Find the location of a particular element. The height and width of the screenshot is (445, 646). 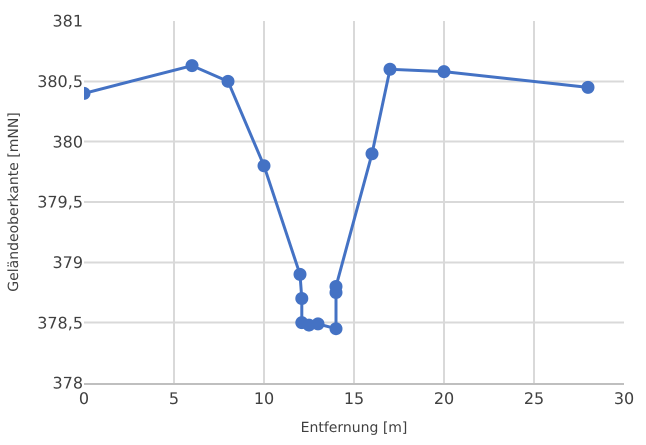

y-axis-title: Geländeoberkante [mNN] is located at coordinates (14, 202).